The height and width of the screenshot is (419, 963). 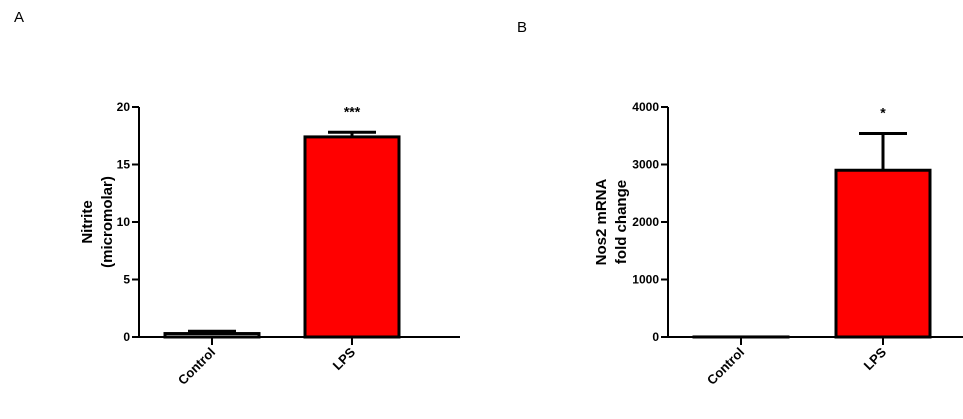 What do you see at coordinates (645, 280) in the screenshot?
I see `y-tick-label: 1000` at bounding box center [645, 280].